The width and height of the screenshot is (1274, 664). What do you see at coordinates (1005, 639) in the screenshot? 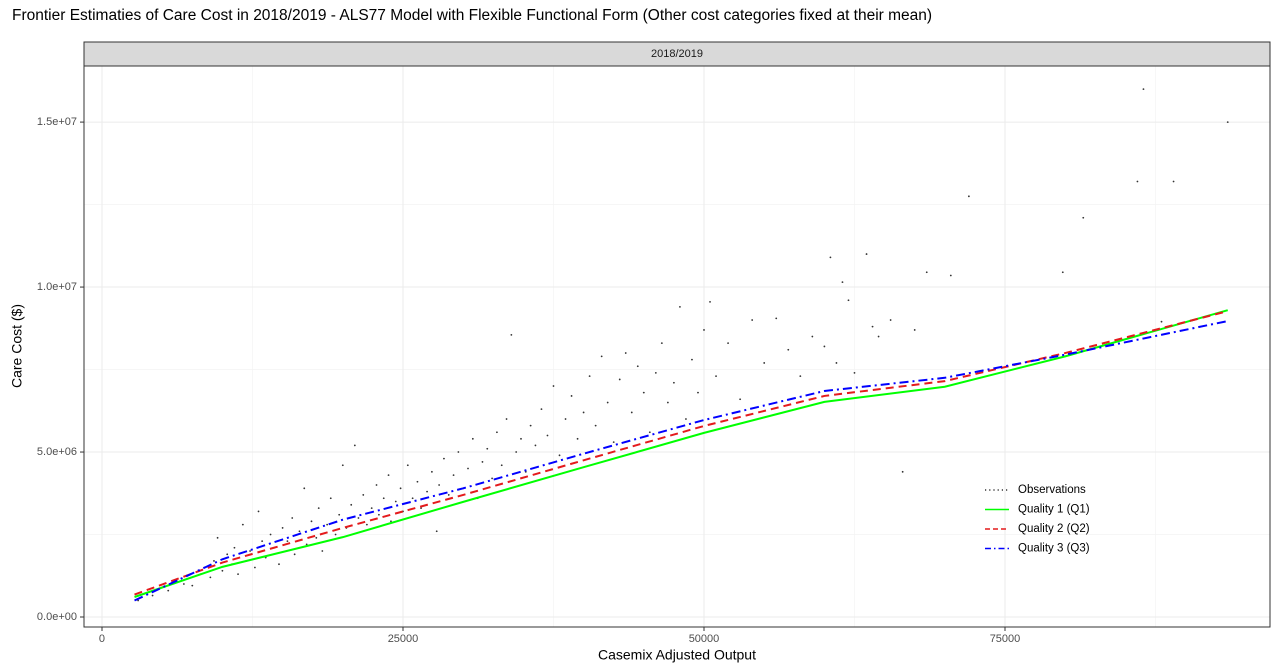
I see `x-tick-label: 75000` at bounding box center [1005, 639].